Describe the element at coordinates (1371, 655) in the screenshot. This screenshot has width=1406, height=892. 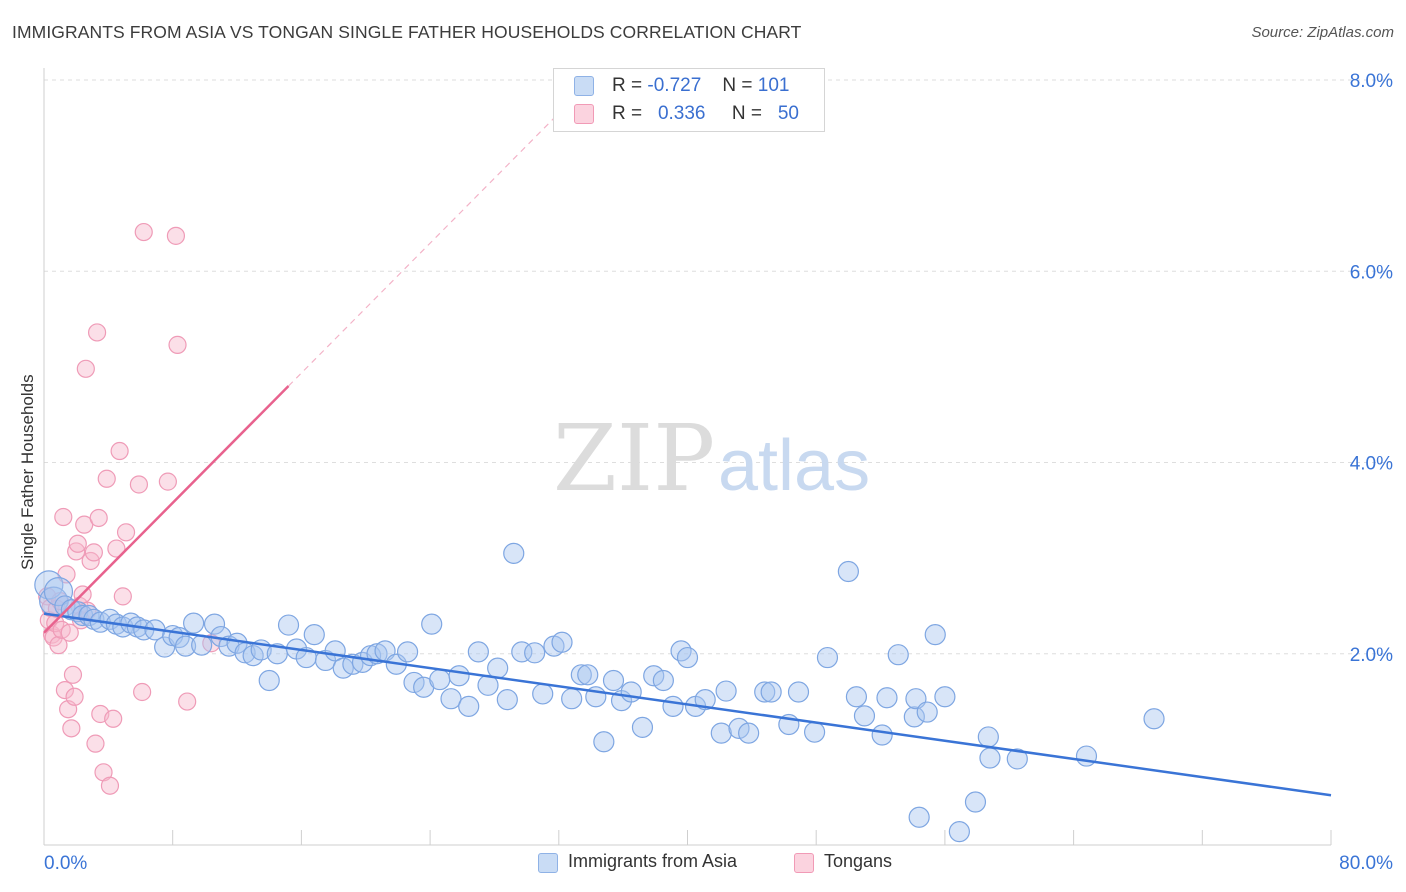
I see `y-tick-label: 2.0%` at that location.